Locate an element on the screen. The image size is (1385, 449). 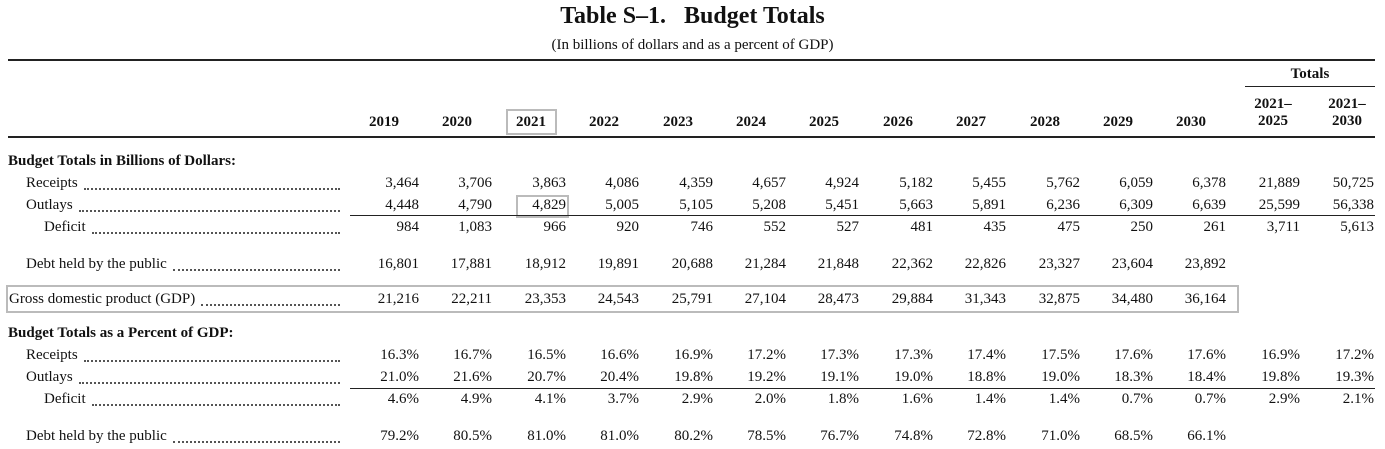
column-header: 2026 is located at coordinates (898, 122).